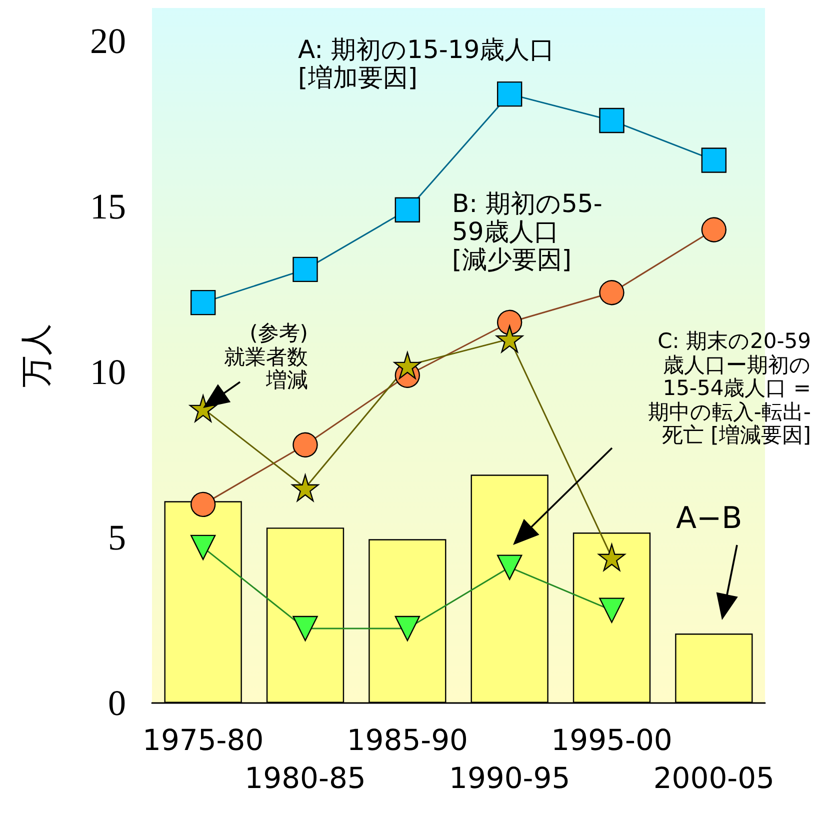 This screenshot has height=813, width=813. What do you see at coordinates (36, 356) in the screenshot?
I see `y-axis-title: 万人` at bounding box center [36, 356].